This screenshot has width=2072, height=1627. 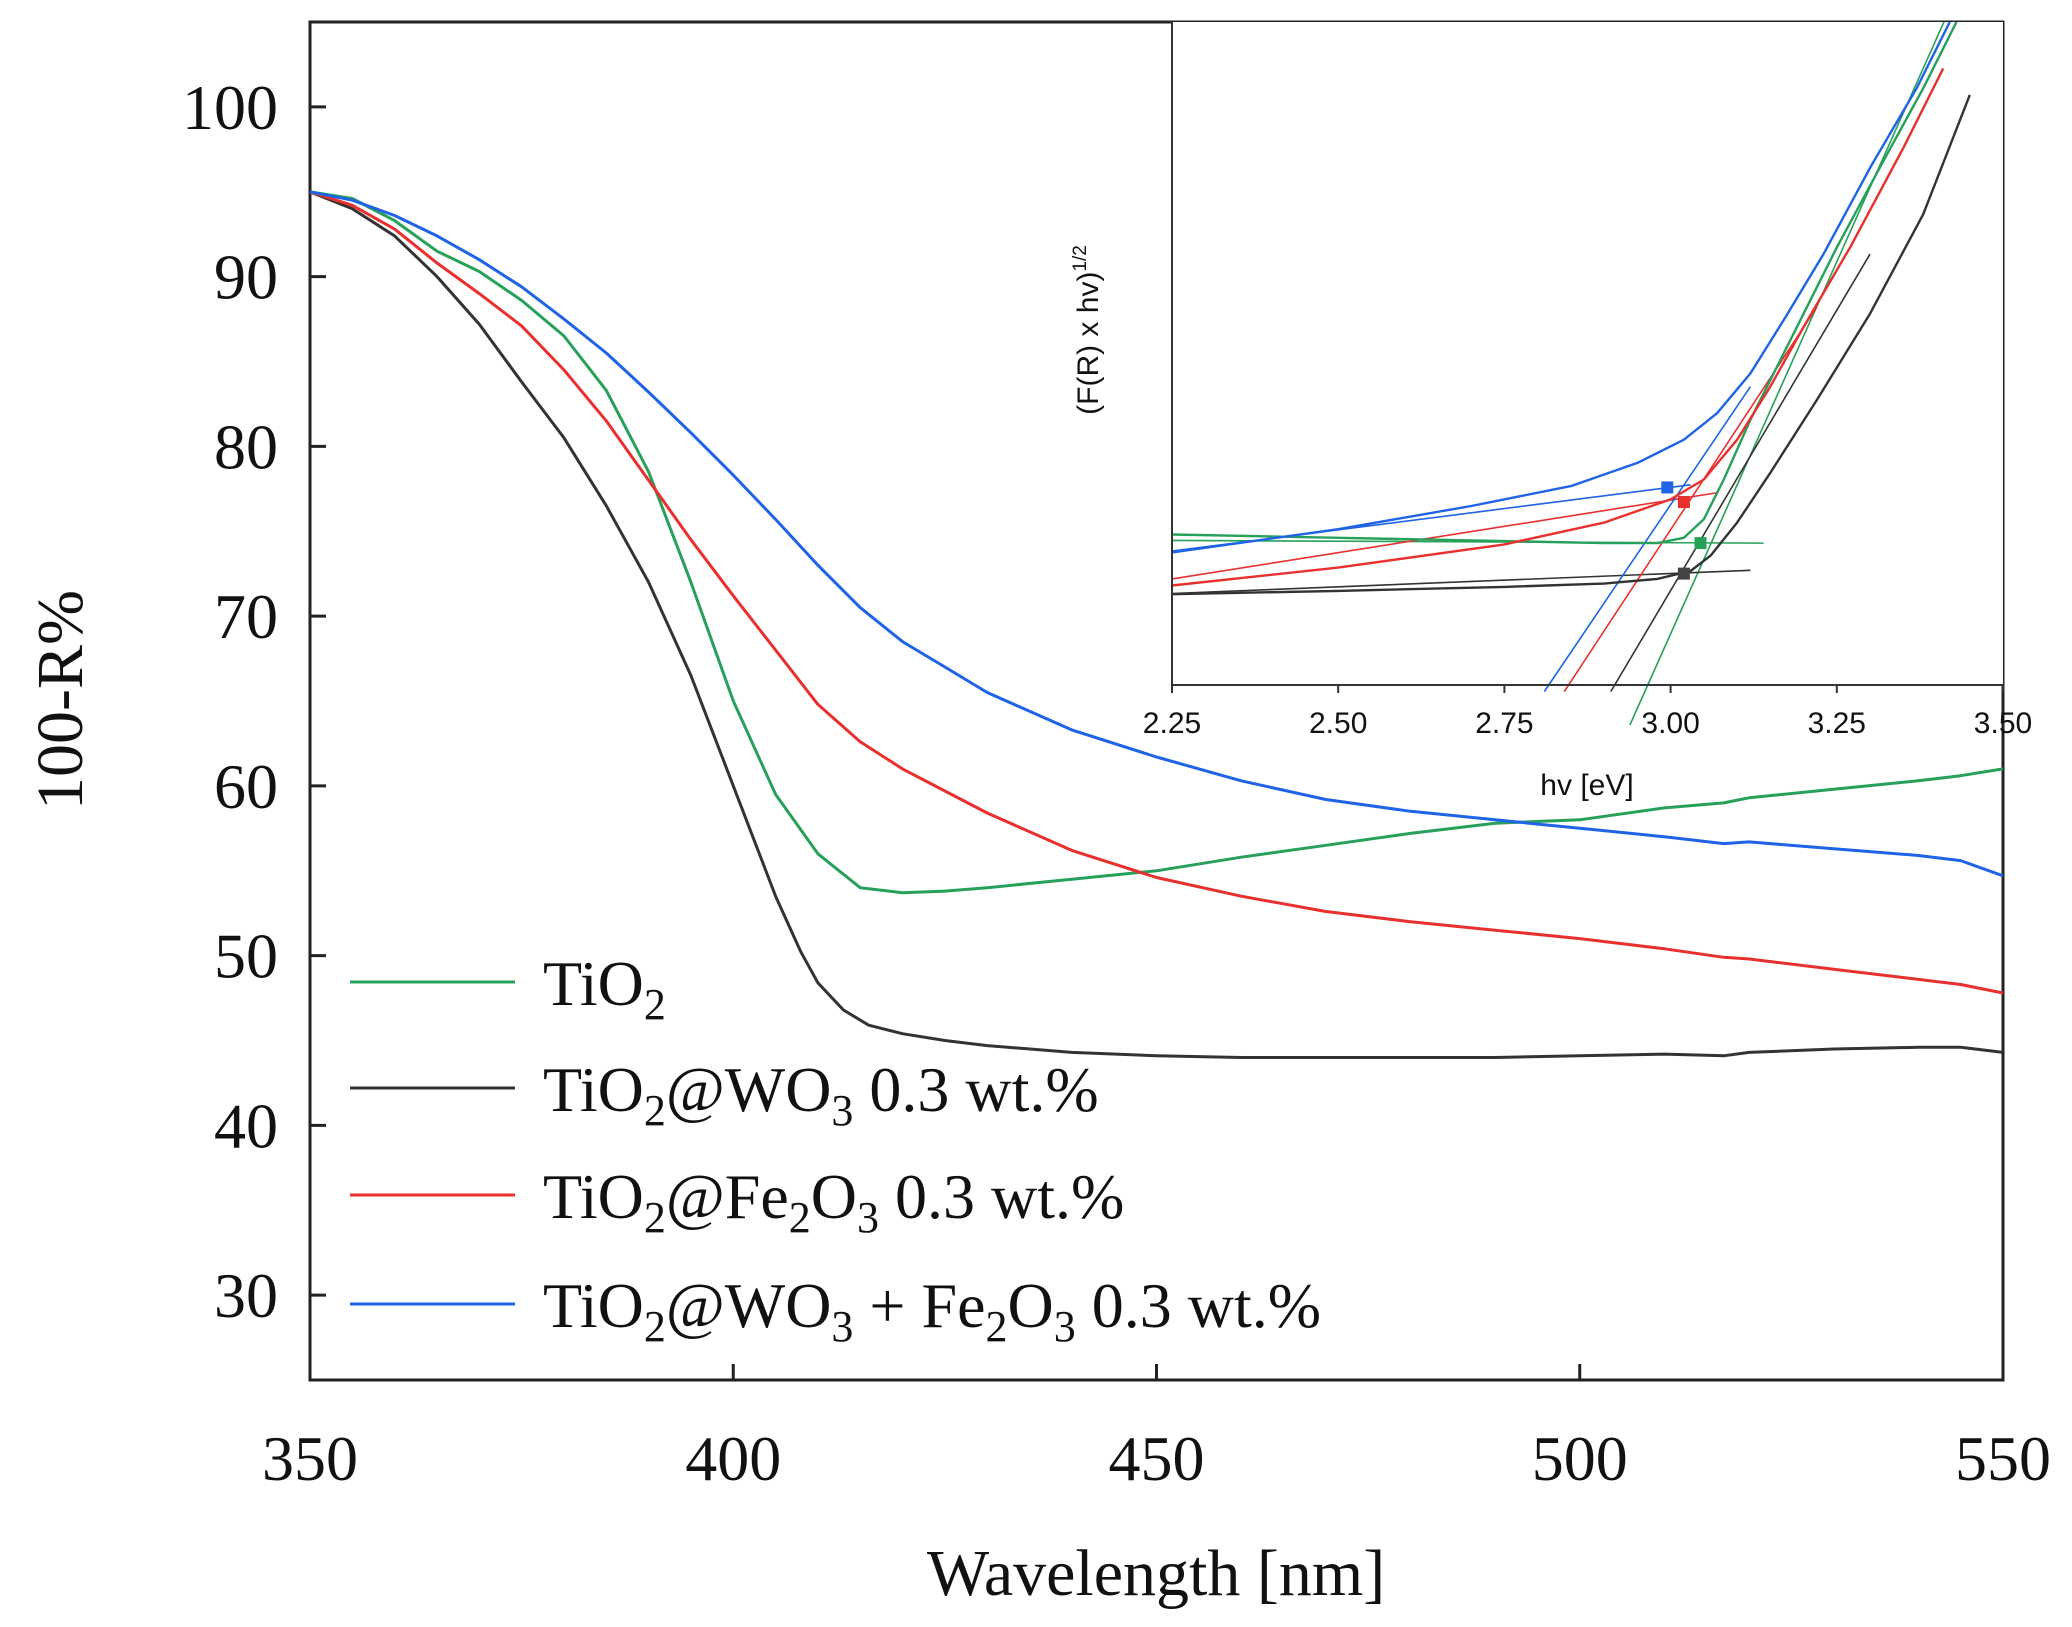 I want to click on inset-series-tio2-wo3-fe2o3-0-3-wt, so click(x=1561, y=288).